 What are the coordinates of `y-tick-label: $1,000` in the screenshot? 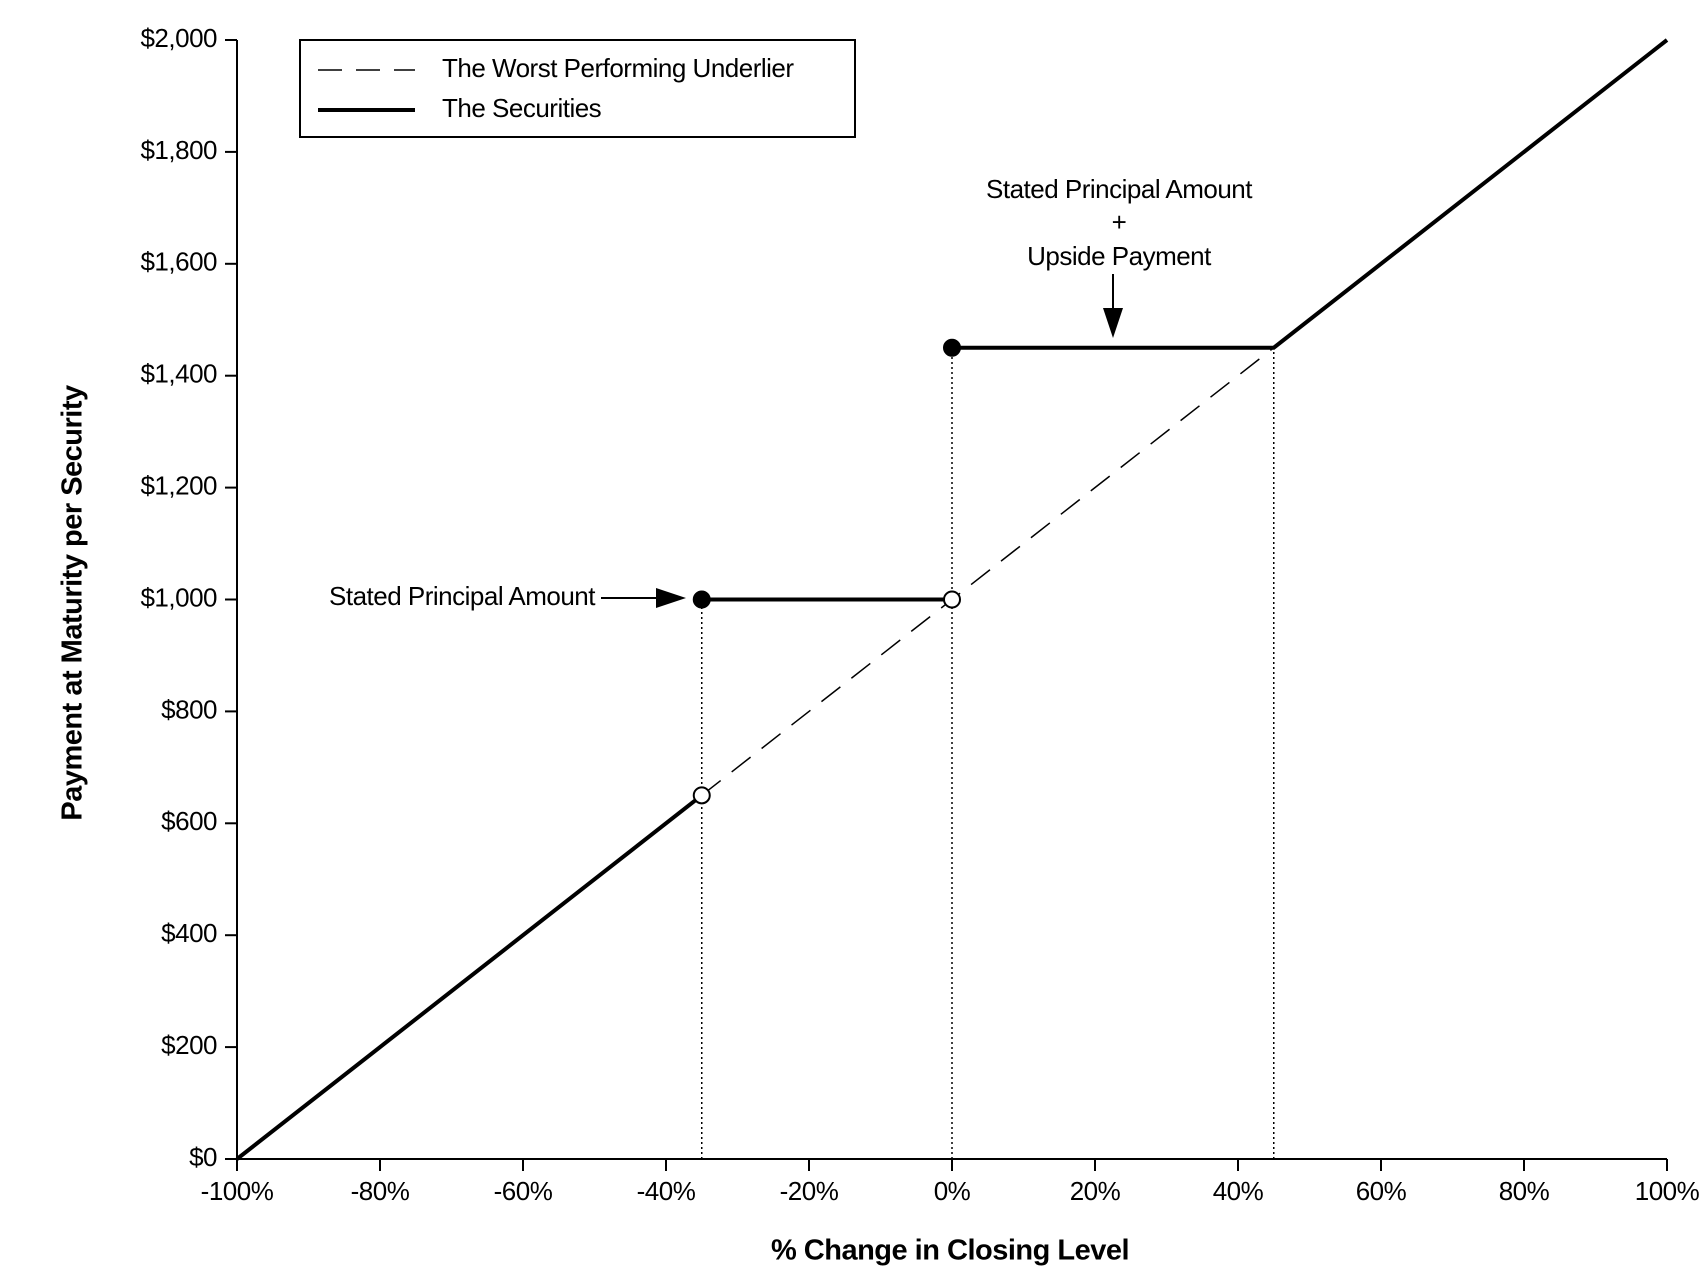 It's located at (178, 597).